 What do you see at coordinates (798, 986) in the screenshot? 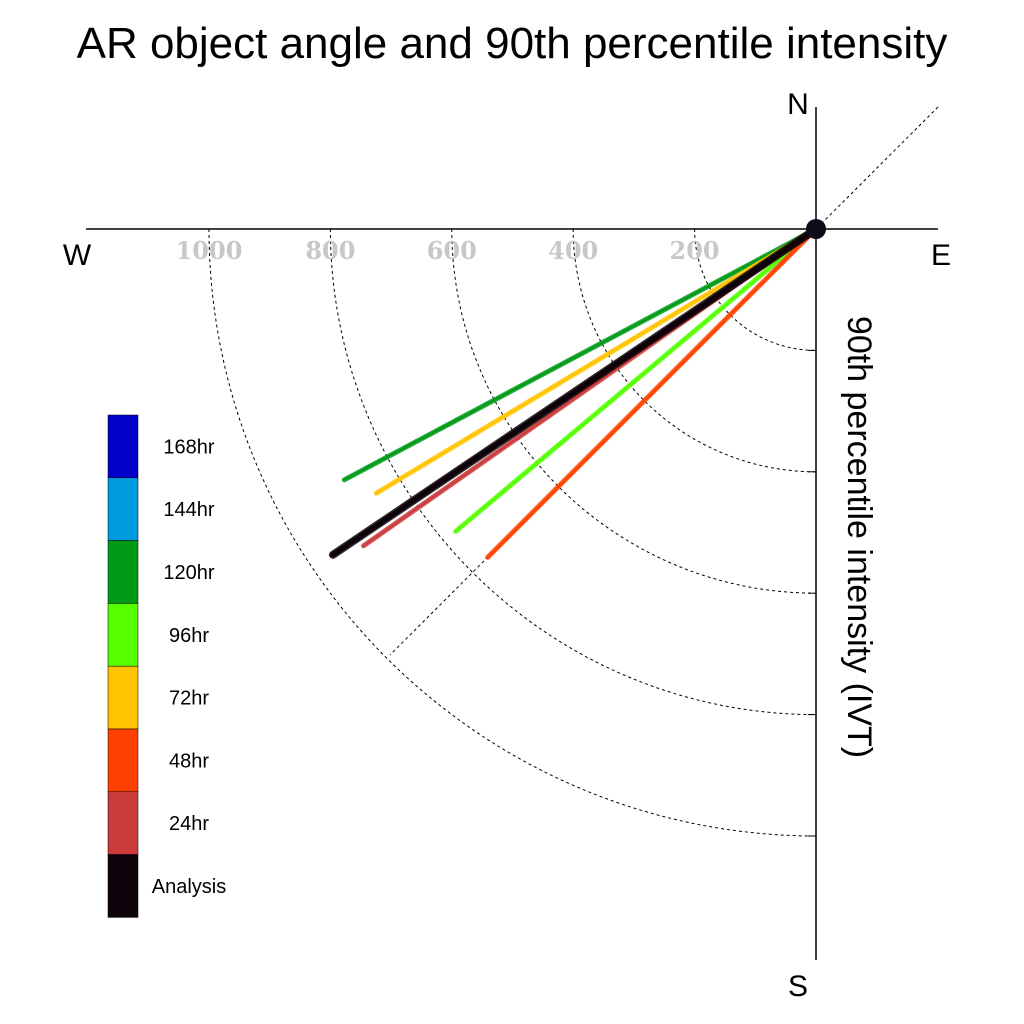
I see `compass-south: S` at bounding box center [798, 986].